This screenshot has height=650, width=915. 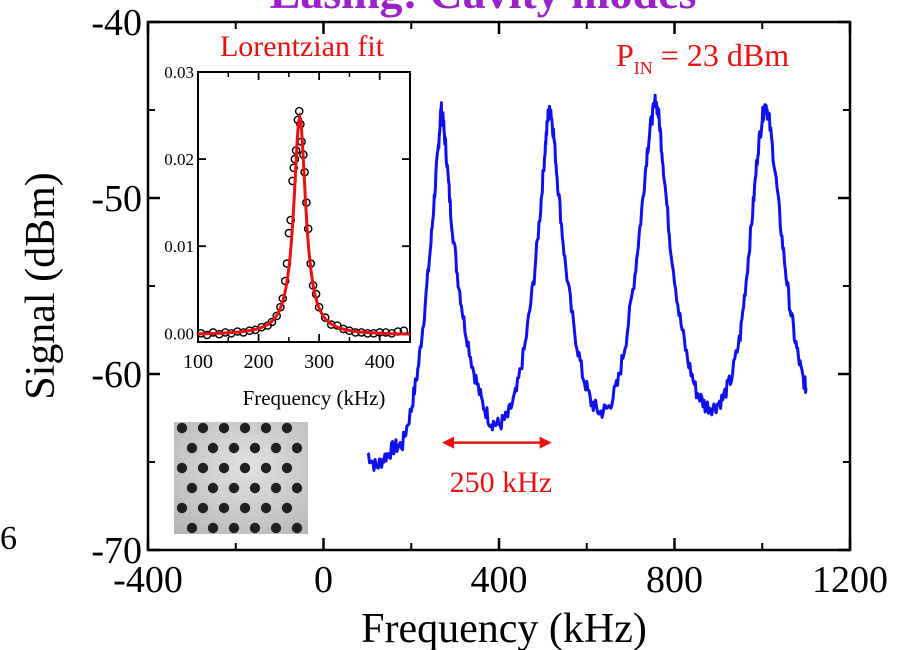 I want to click on photonic-crystal-micrograph, so click(x=241, y=478).